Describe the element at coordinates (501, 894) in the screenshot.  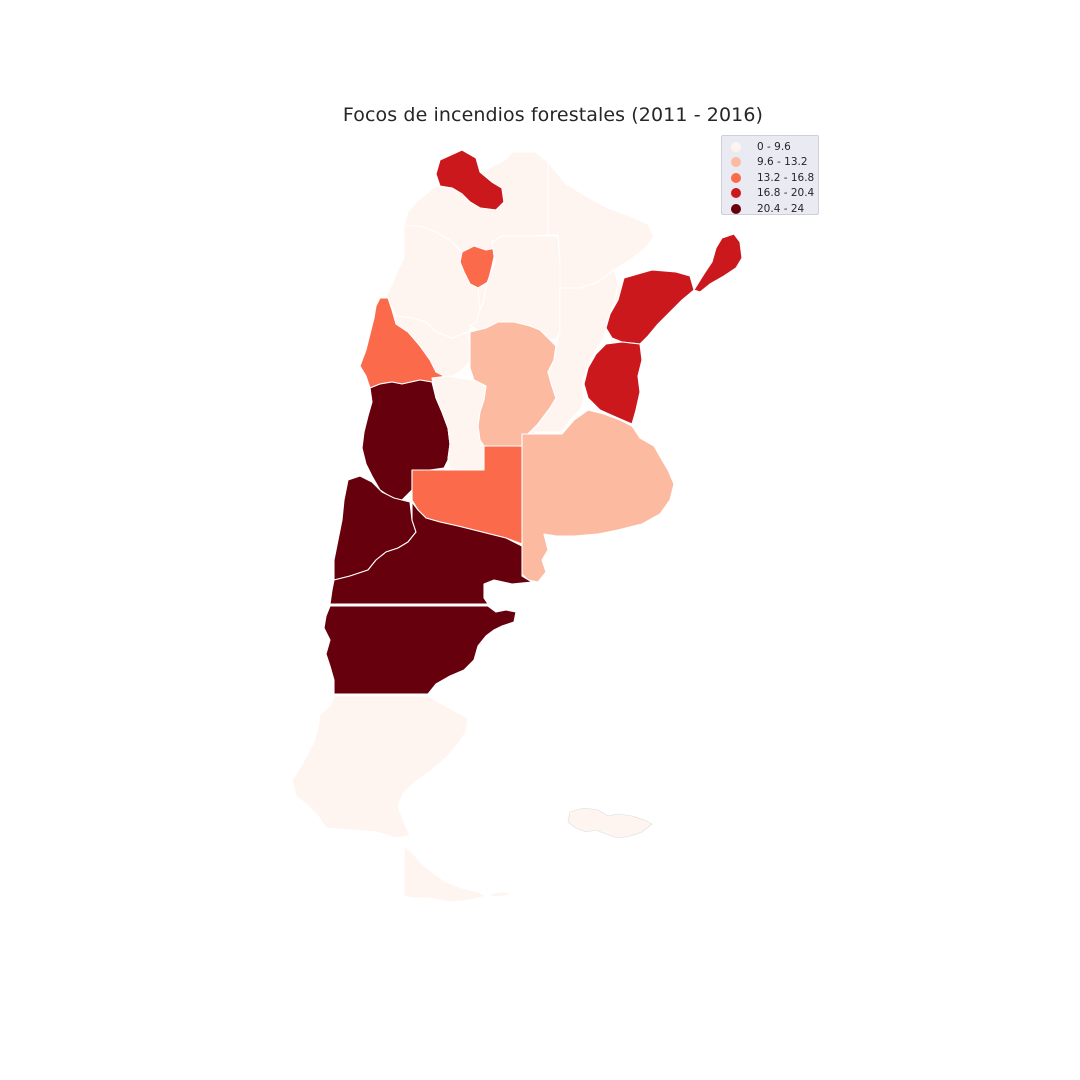
I see `island-isla-de-los-estados` at that location.